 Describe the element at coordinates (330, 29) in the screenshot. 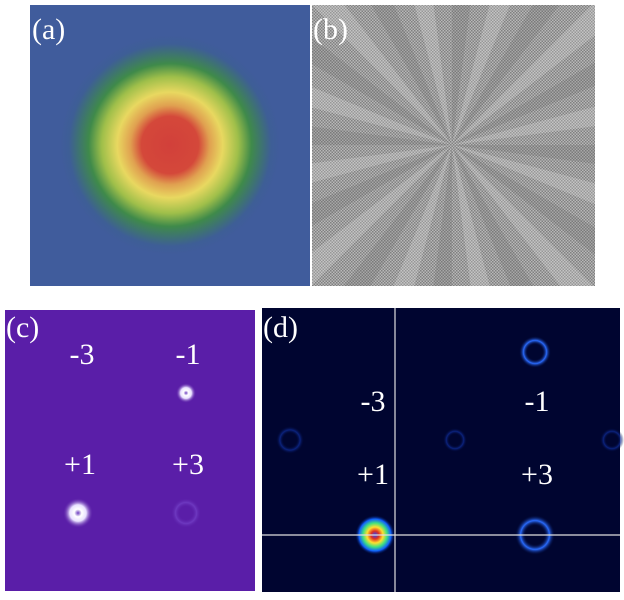

I see `panel-label: (b)` at that location.